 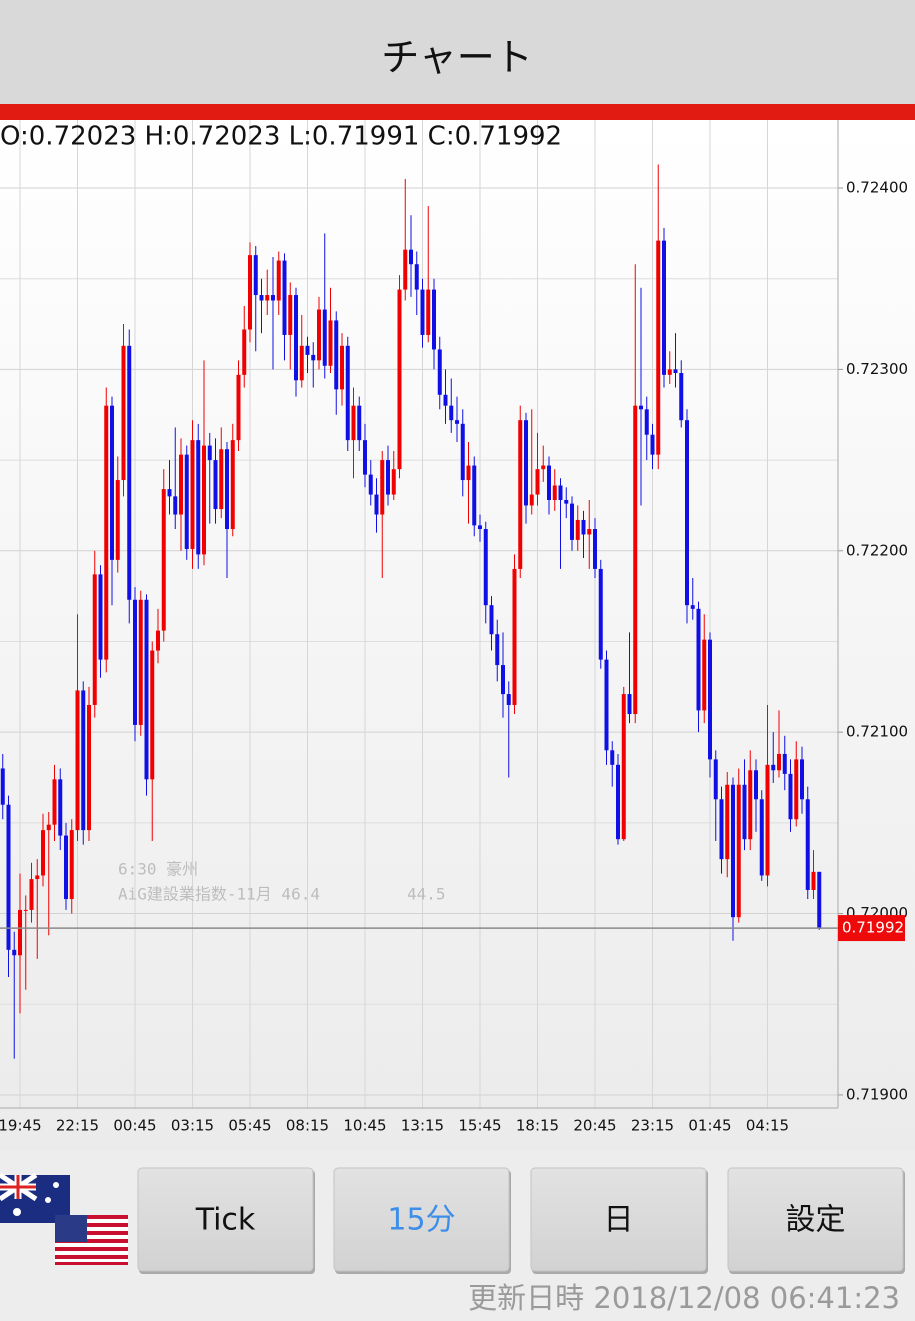 I want to click on x-tick-label: 13:15, so click(x=422, y=1126).